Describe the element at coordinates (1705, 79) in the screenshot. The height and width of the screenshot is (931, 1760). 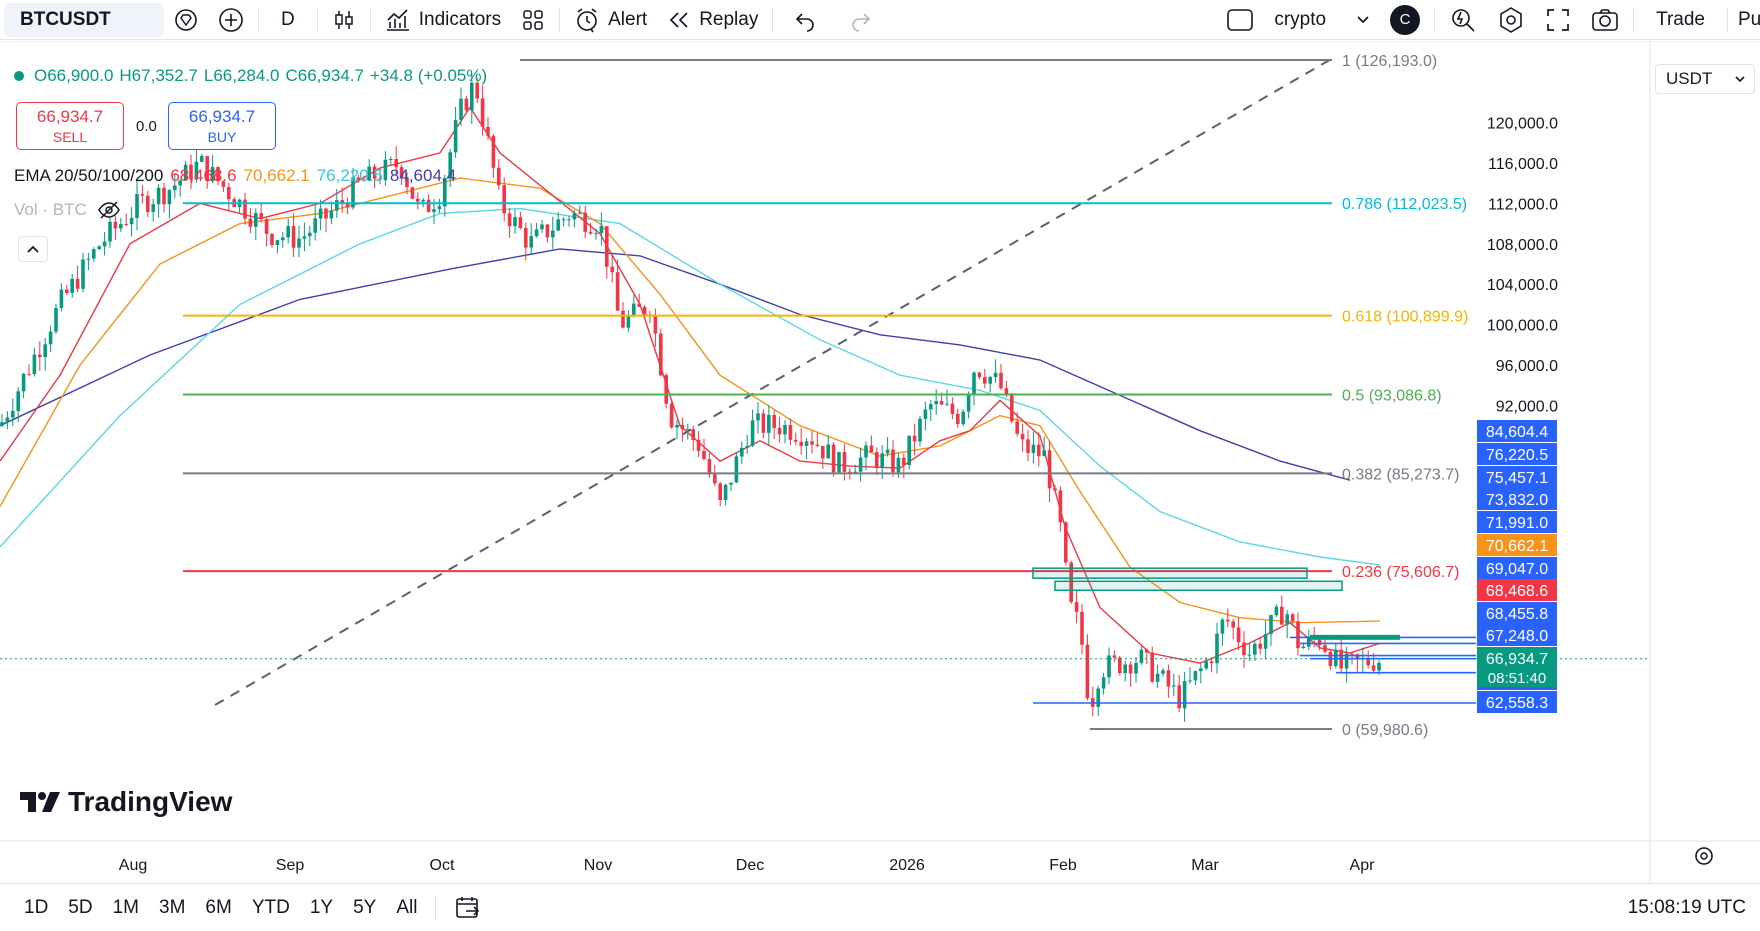
I see `currency-selector: USDT` at that location.